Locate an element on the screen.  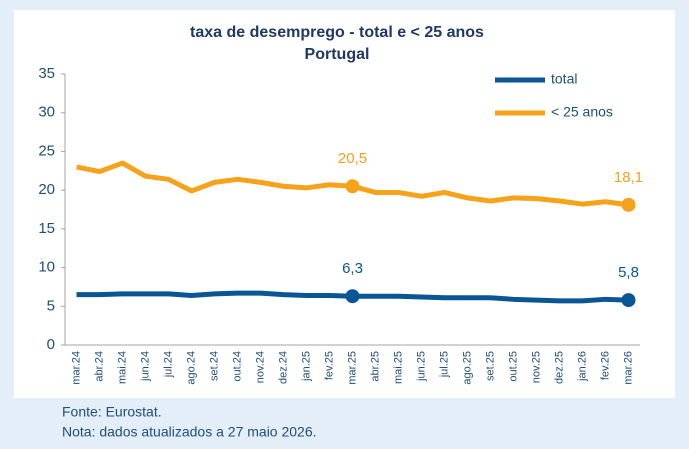
y-tick-label: 5 is located at coordinates (51, 305).